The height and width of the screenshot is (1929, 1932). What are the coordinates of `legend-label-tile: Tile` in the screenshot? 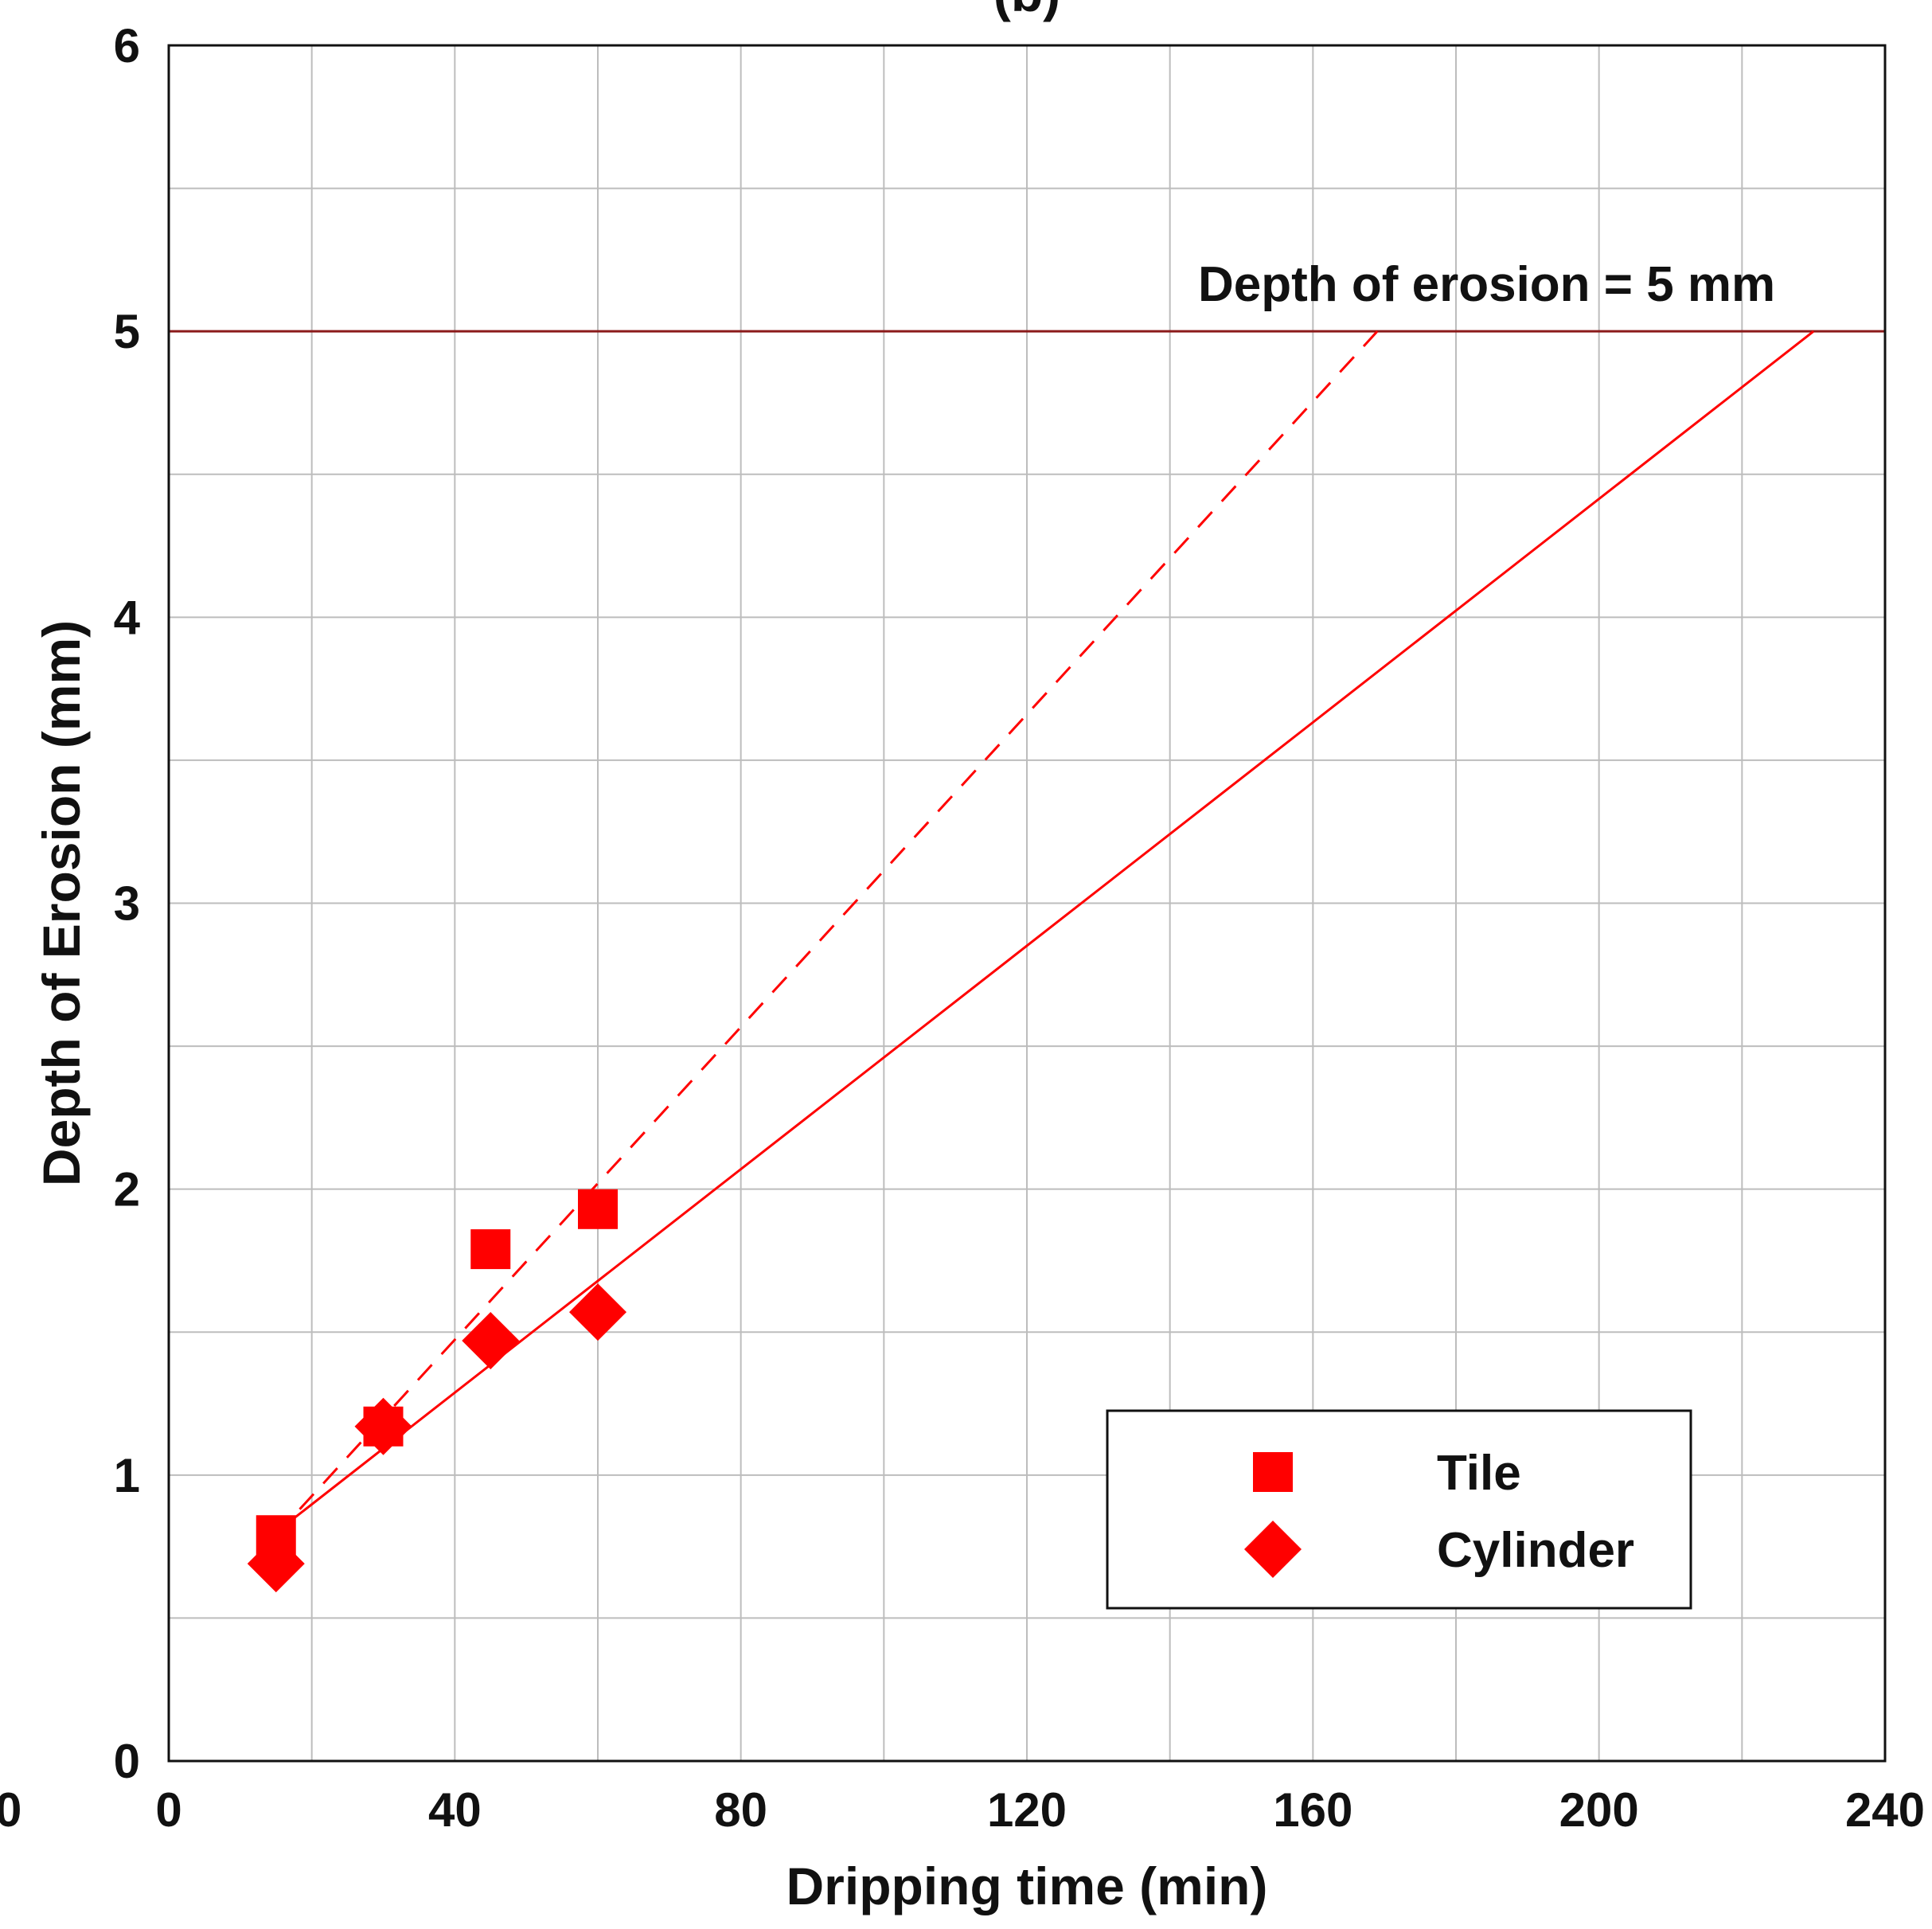 It's located at (1479, 1474).